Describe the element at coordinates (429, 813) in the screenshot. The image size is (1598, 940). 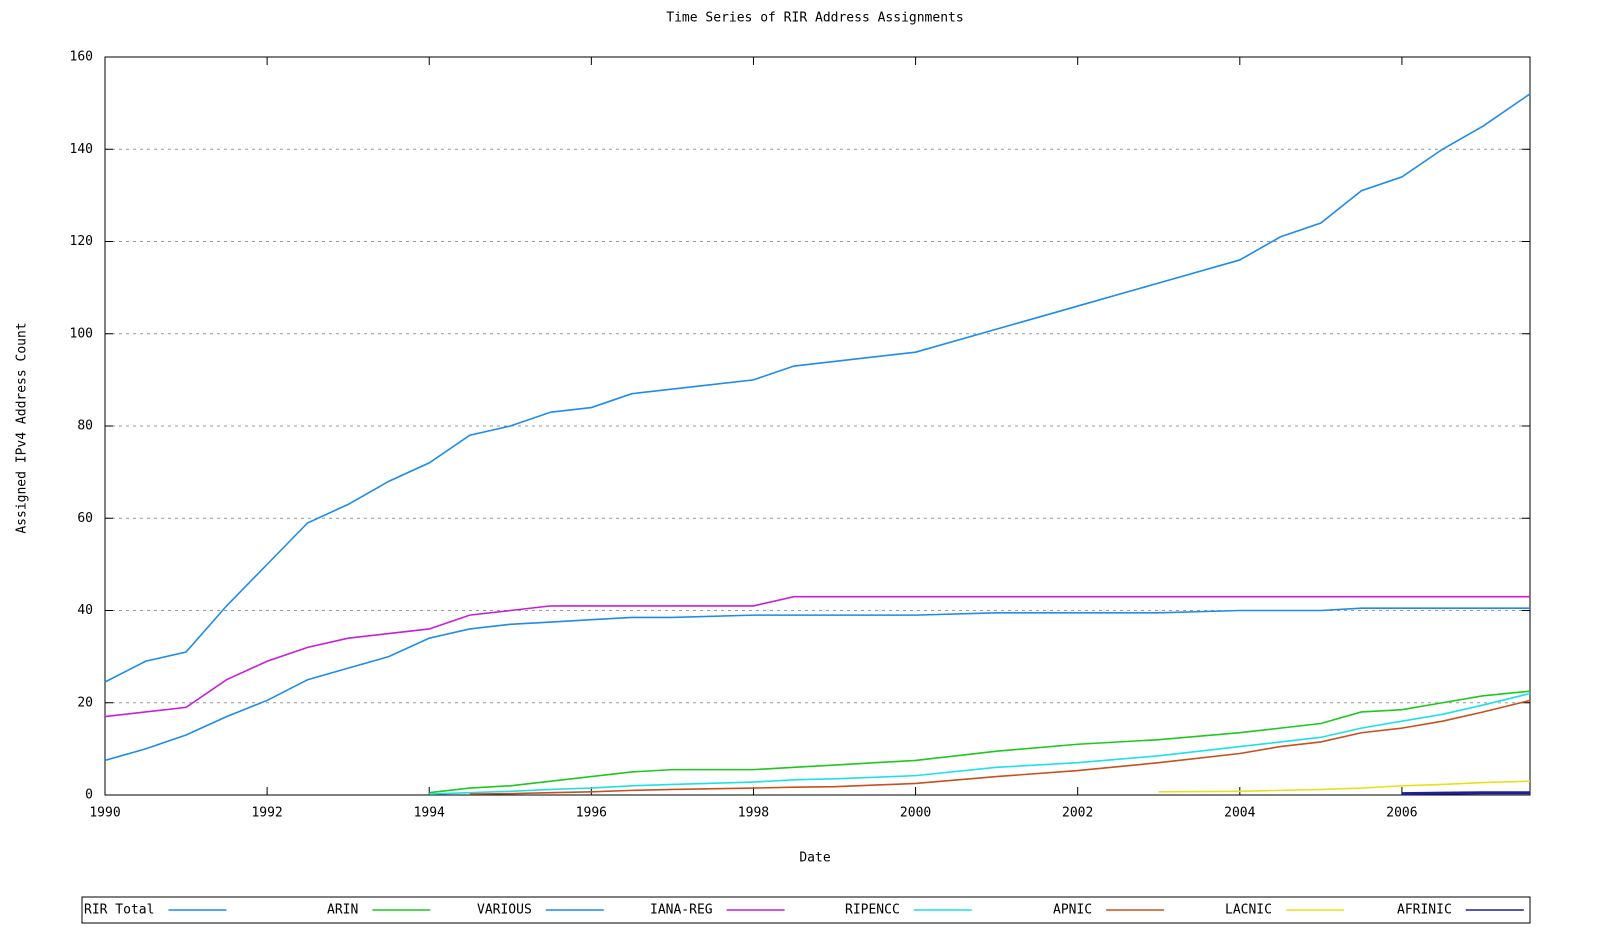
I see `x-tick-label: 1994` at that location.